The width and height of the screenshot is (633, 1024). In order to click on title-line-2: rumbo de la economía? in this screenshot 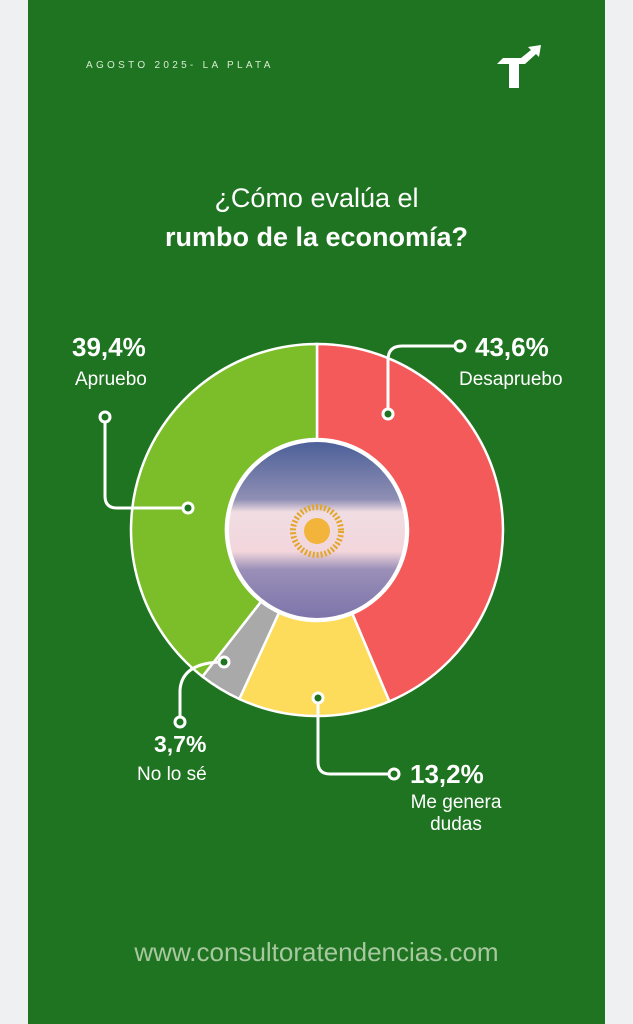, I will do `click(316, 237)`.